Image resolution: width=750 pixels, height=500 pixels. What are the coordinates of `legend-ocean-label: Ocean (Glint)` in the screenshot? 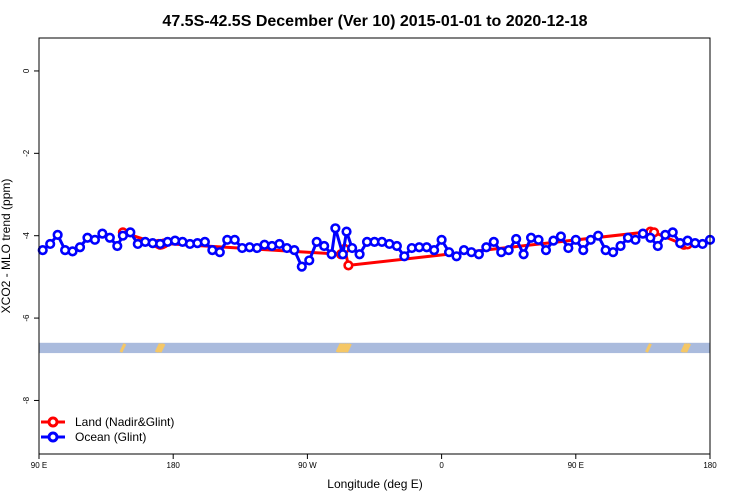 It's located at (110, 437).